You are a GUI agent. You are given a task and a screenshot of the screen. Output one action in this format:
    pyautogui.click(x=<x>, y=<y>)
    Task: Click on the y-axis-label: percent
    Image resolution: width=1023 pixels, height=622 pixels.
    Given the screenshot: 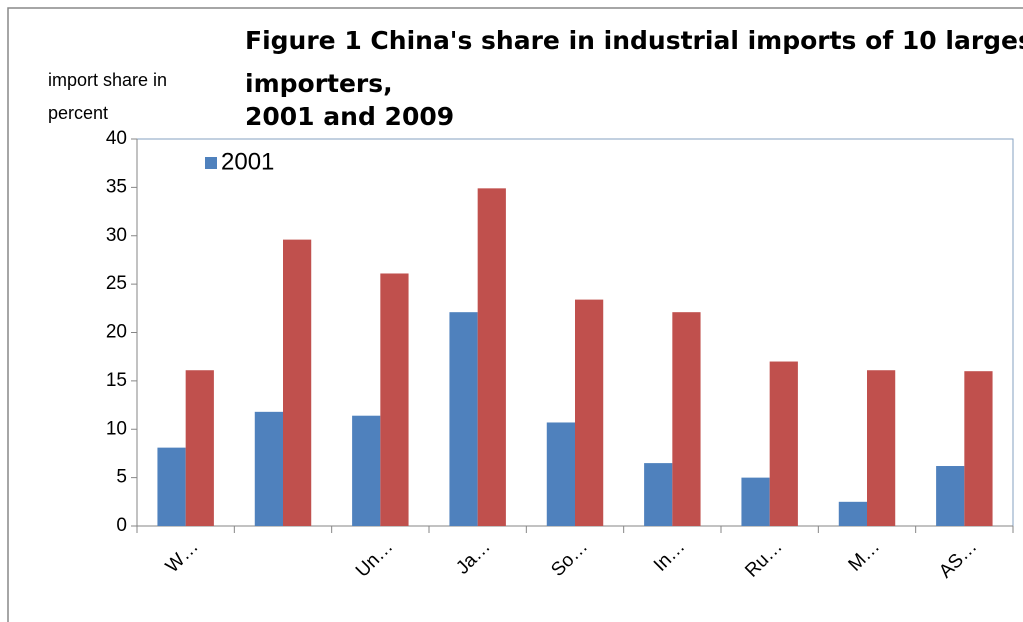 What is the action you would take?
    pyautogui.click(x=78, y=113)
    